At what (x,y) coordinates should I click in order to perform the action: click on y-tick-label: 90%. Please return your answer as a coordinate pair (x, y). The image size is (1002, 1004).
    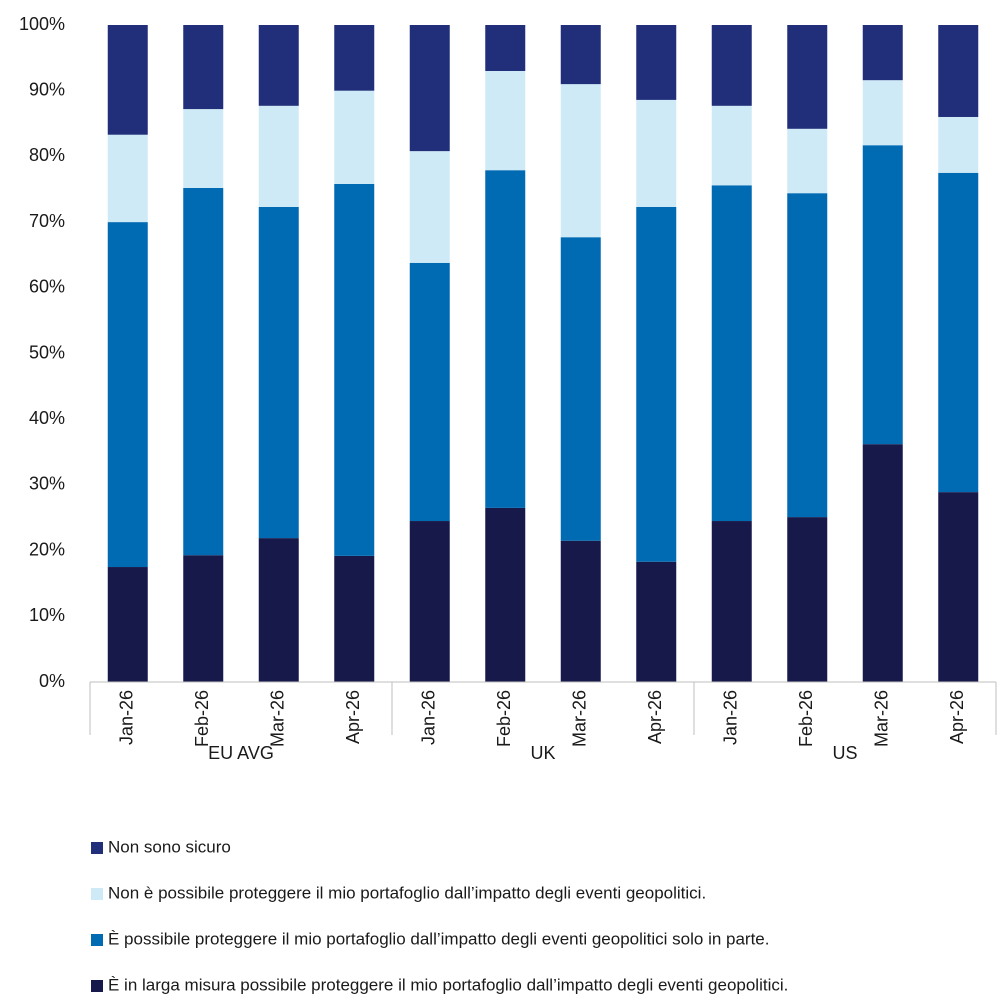
    Looking at the image, I should click on (47, 89).